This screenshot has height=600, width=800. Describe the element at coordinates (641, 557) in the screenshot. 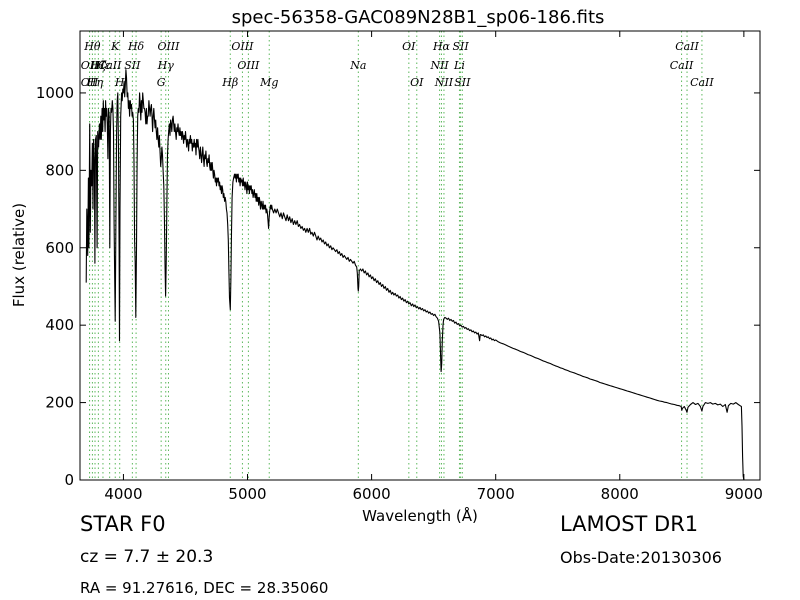

I see `observation-date-label: Obs-Date:20130306` at that location.